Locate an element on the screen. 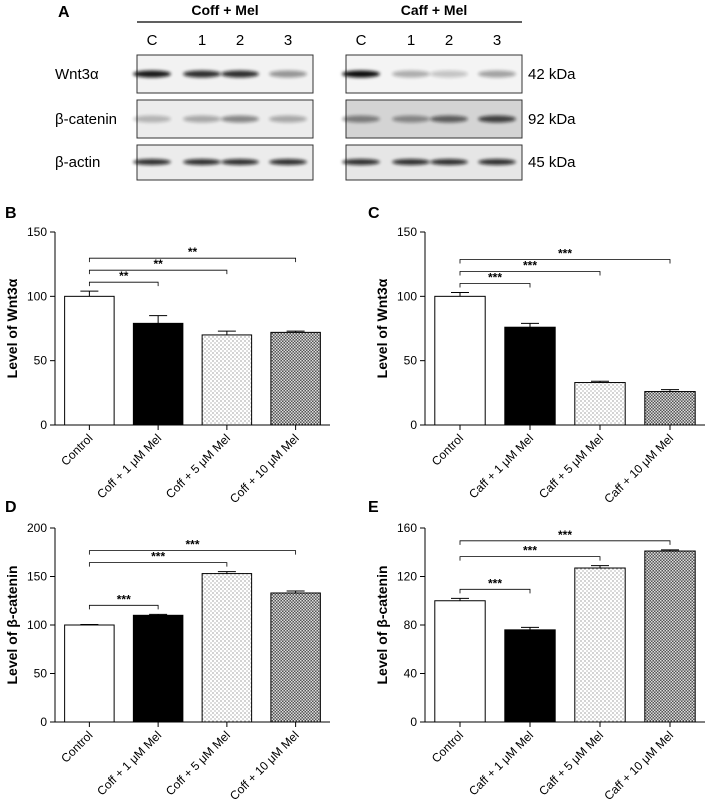  blot-size-label: 42 kDa is located at coordinates (552, 74).